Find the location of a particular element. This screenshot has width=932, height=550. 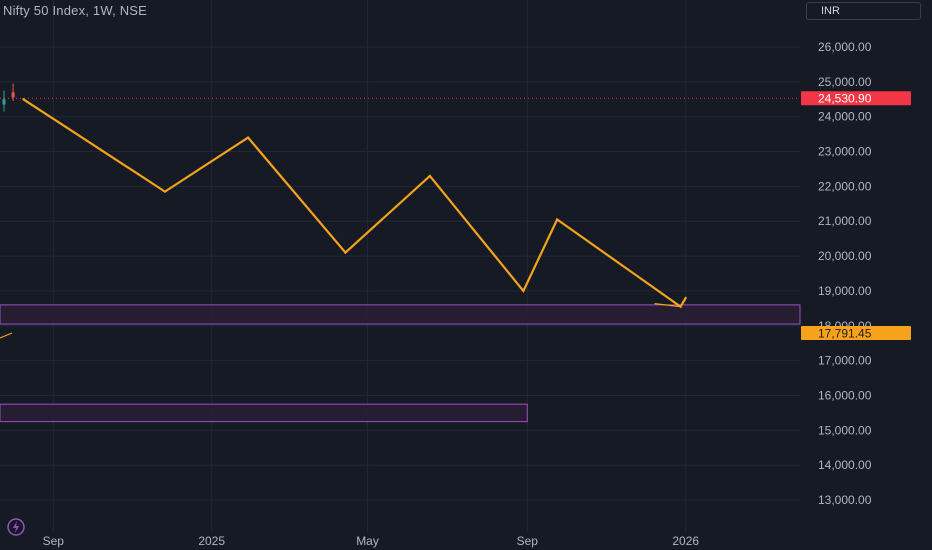

y-tick-label: 14,000.00 is located at coordinates (845, 465).